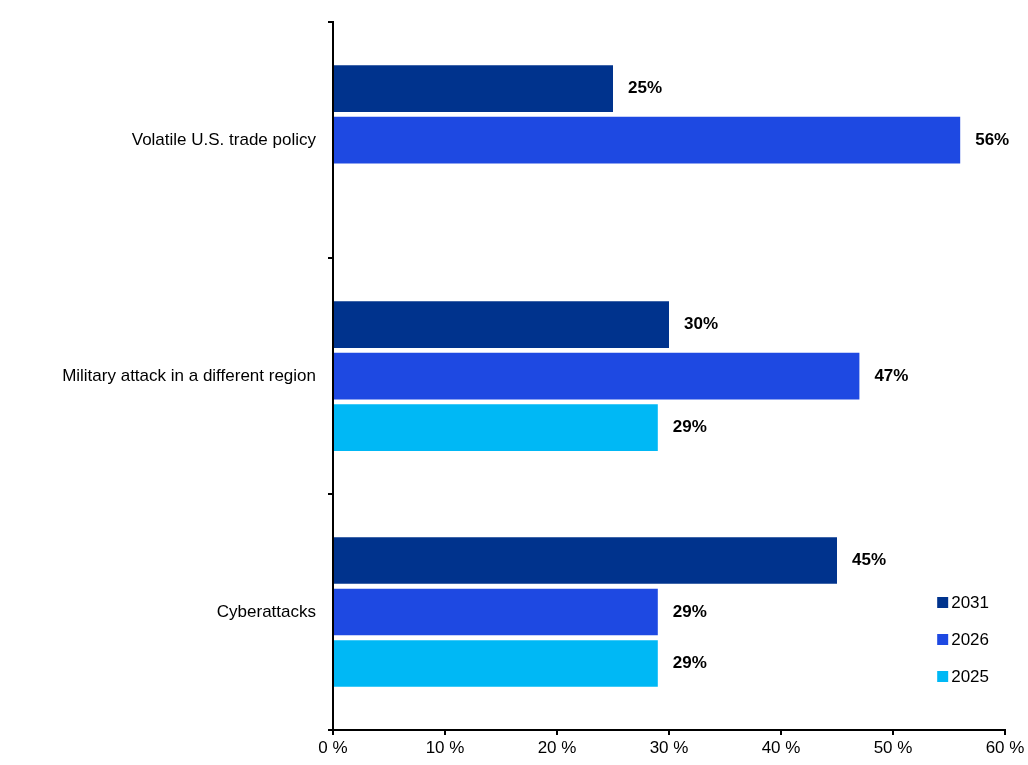 The height and width of the screenshot is (765, 1028). Describe the element at coordinates (445, 747) in the screenshot. I see `x-tick-label: 10 %` at that location.